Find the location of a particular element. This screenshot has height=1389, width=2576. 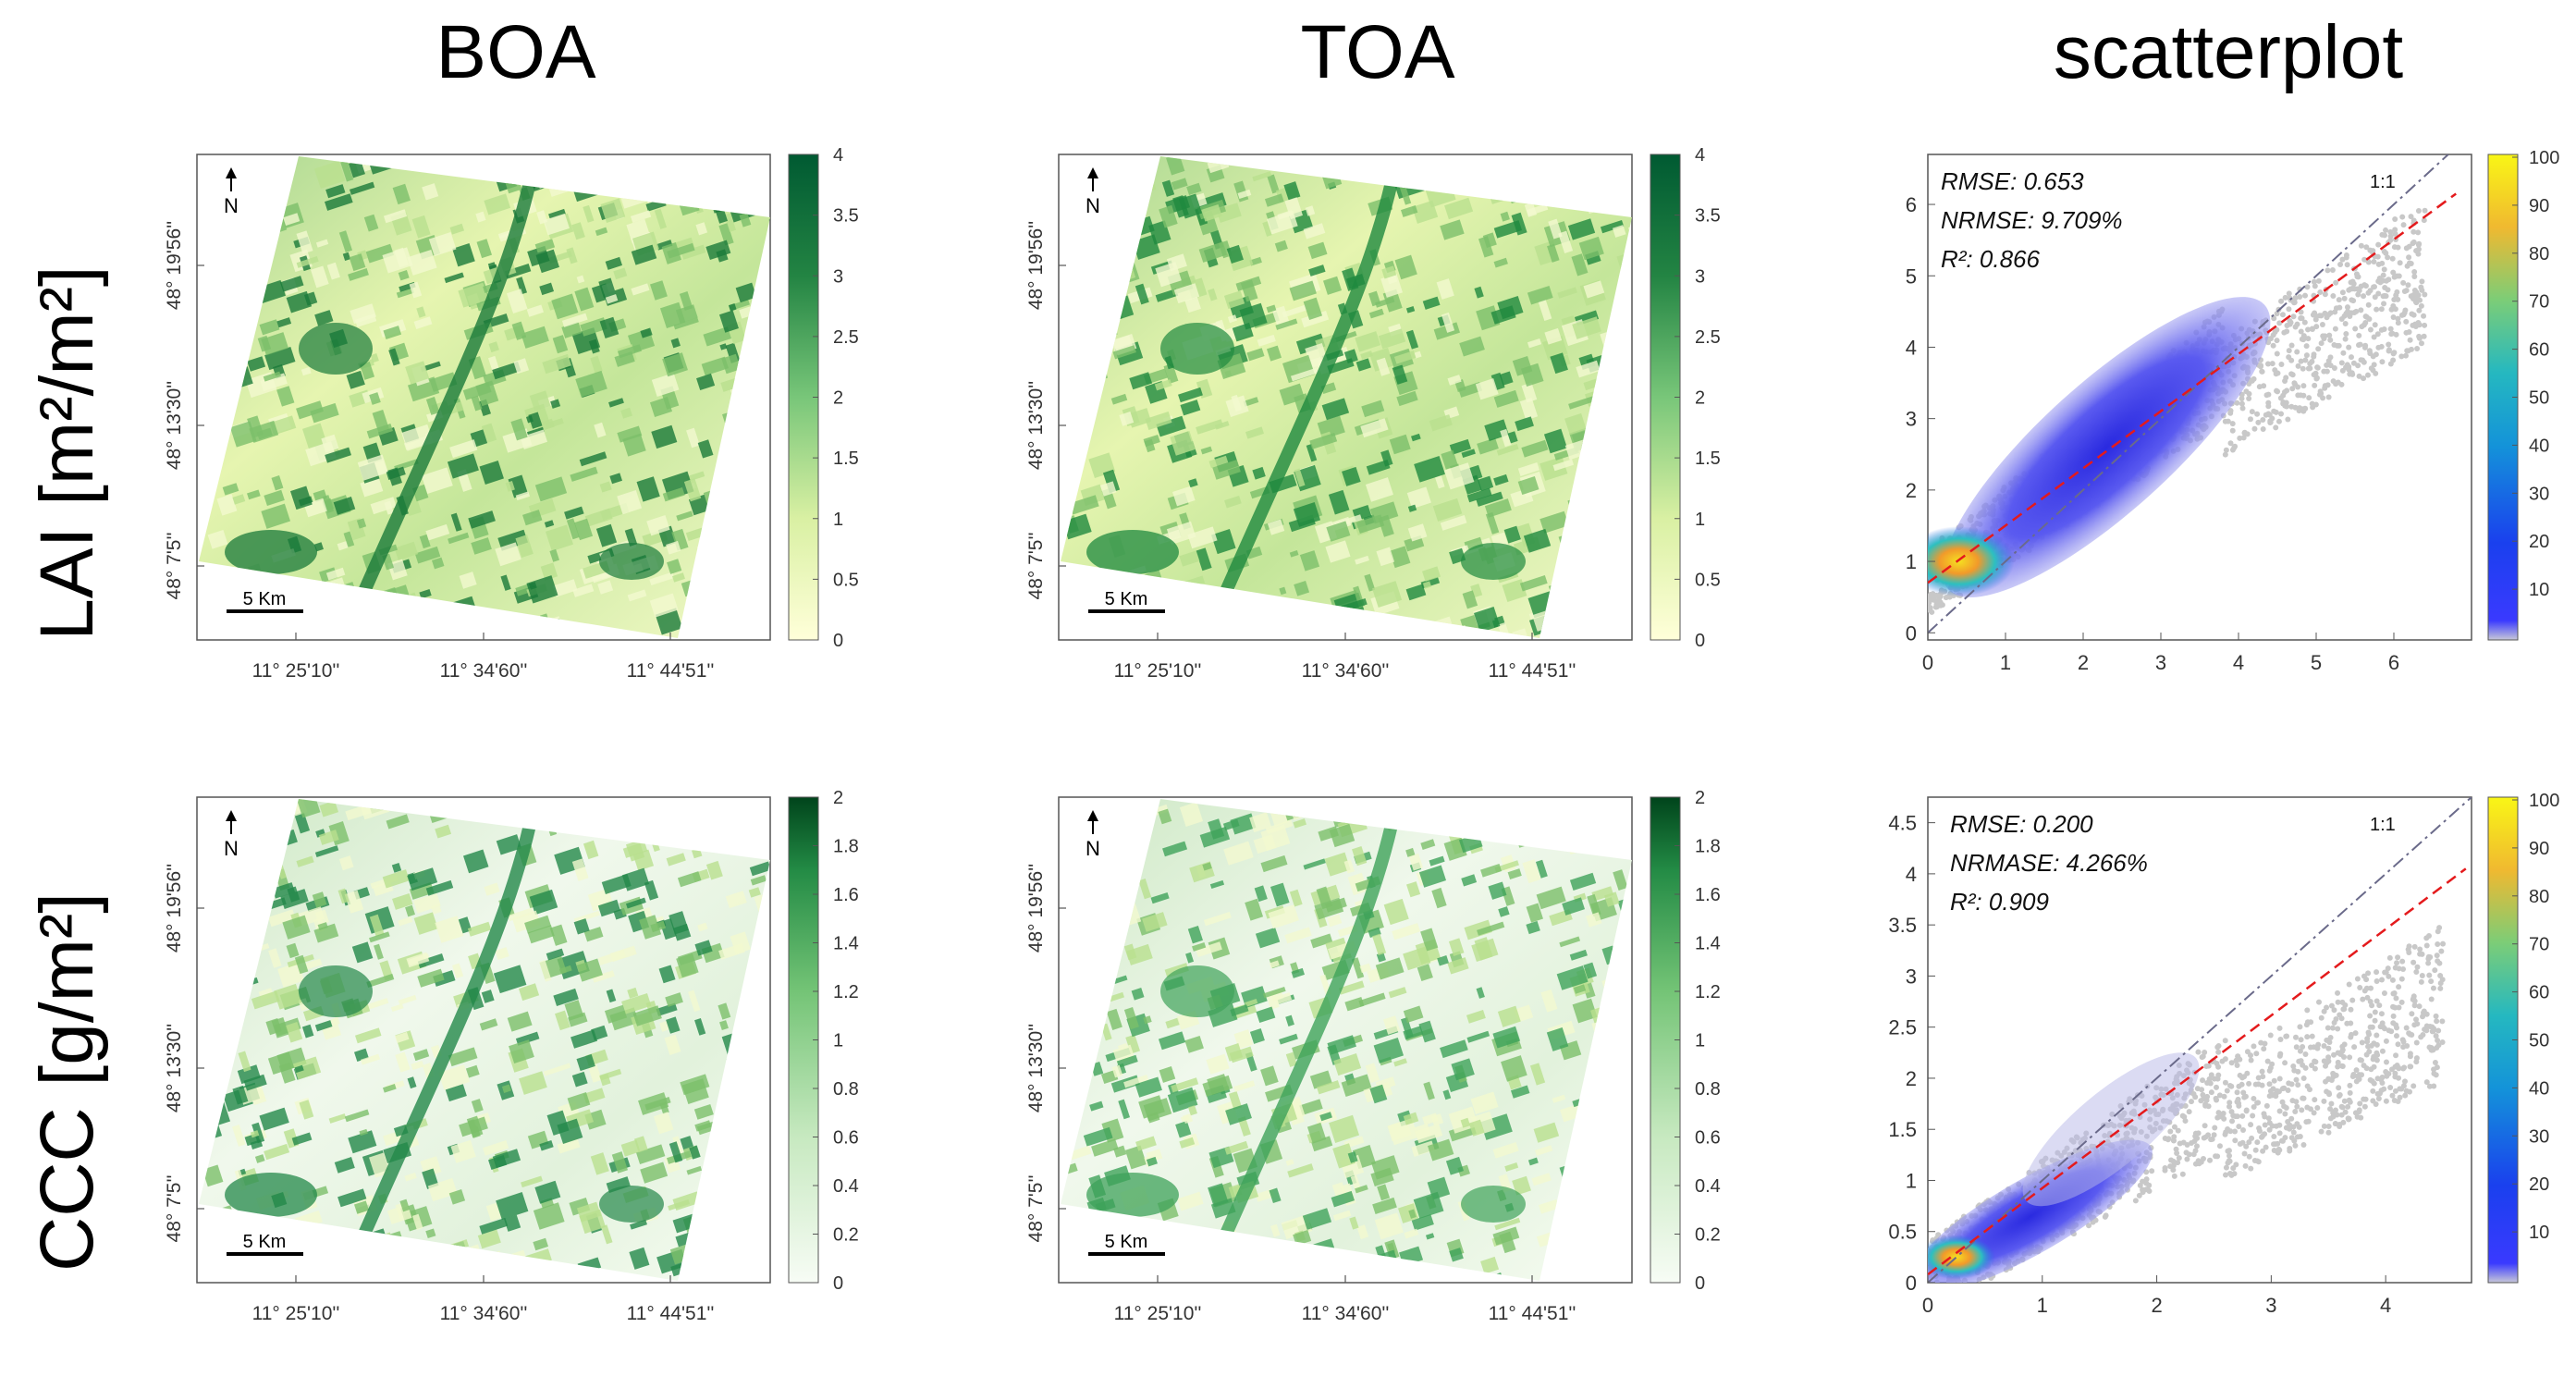

density-tick-label: 40 is located at coordinates (2539, 446).